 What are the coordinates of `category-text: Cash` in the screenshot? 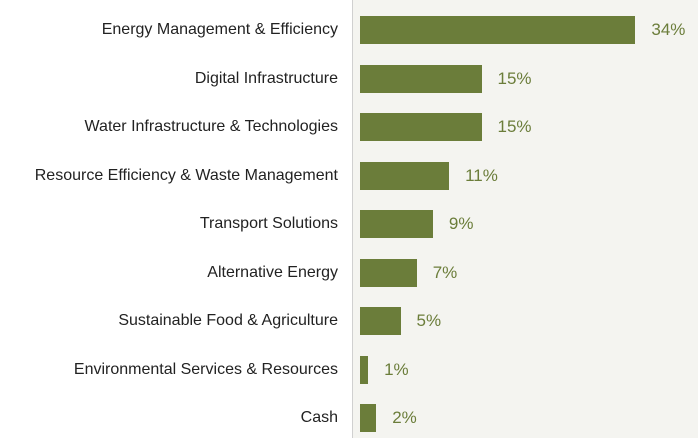 It's located at (319, 417).